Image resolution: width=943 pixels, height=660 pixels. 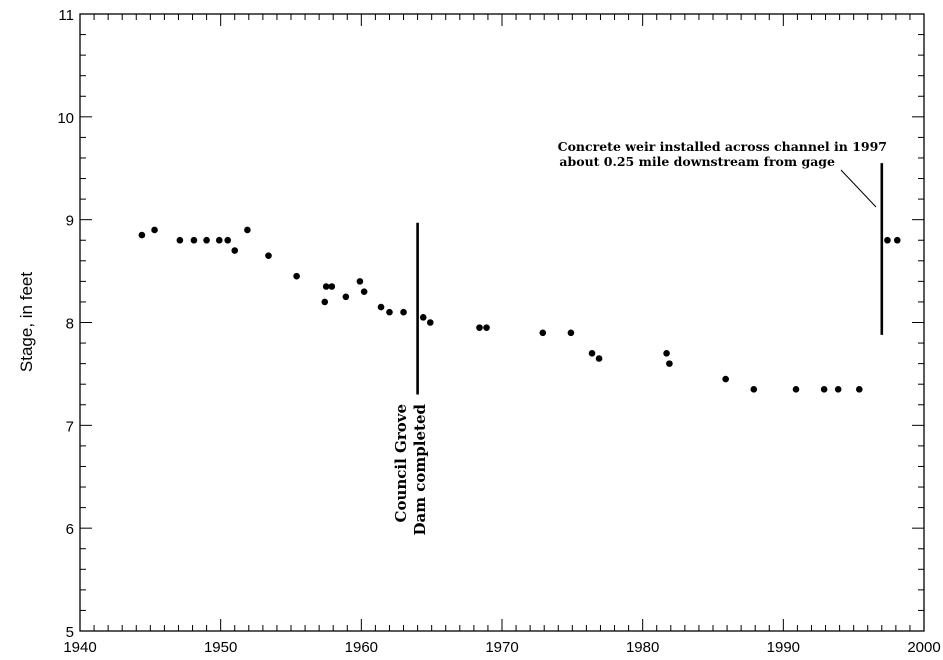 What do you see at coordinates (642, 647) in the screenshot?
I see `x-tick-label: 1980` at bounding box center [642, 647].